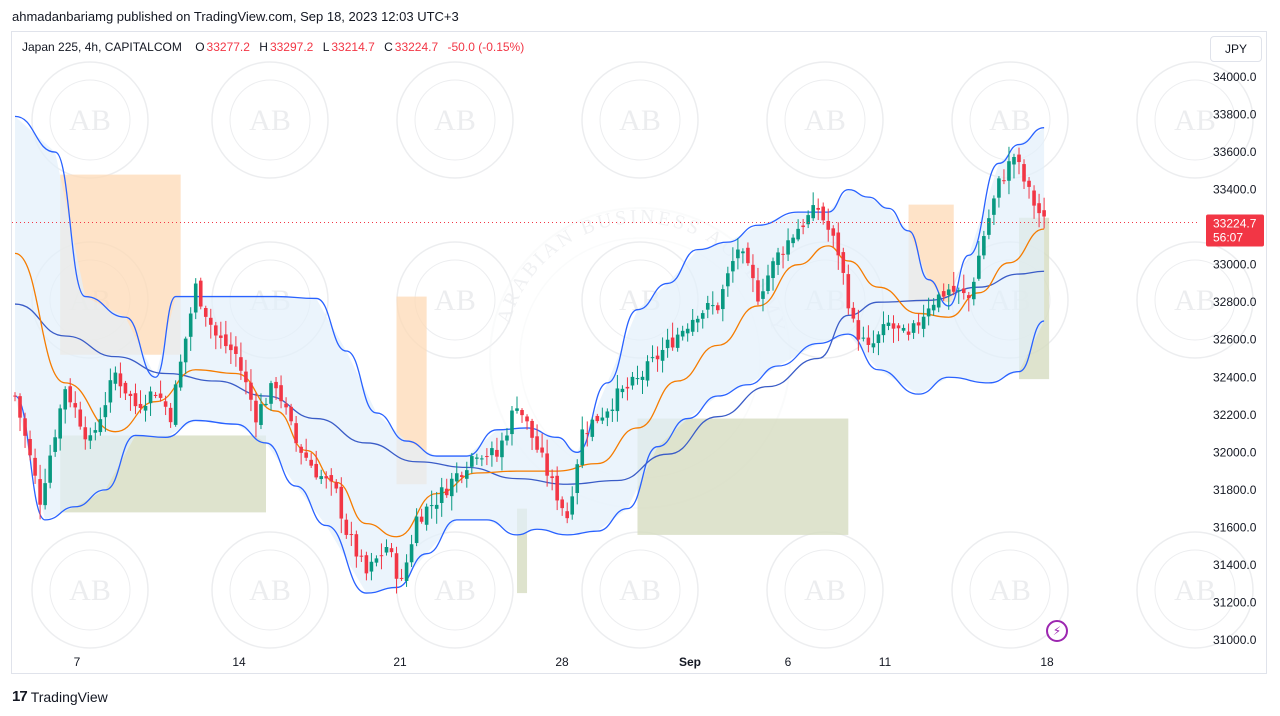 This screenshot has width=1280, height=716. I want to click on y-tick-label: 32600.0, so click(1235, 340).